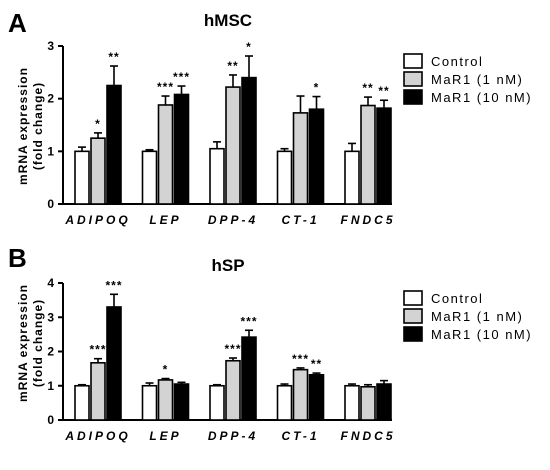 The image size is (550, 470). I want to click on panel-a-ylabel-line2: (fold change), so click(38, 126).